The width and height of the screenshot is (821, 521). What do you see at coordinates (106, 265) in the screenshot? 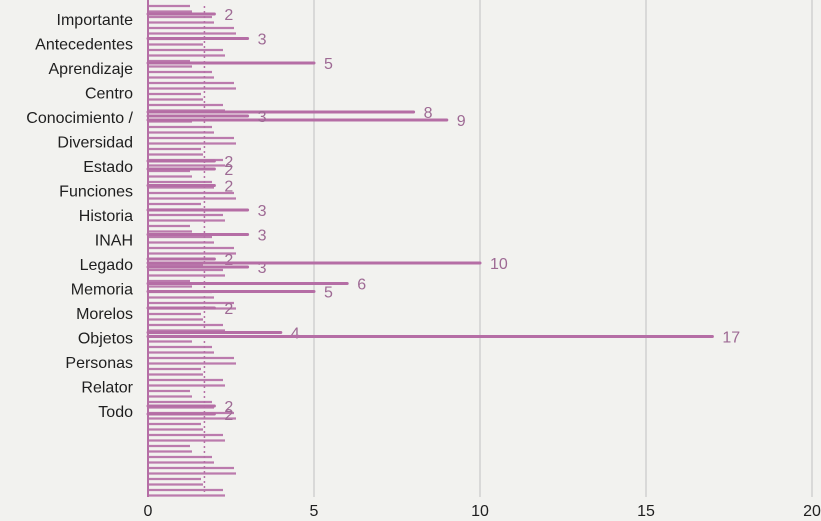
I see `category-label: Legado` at bounding box center [106, 265].